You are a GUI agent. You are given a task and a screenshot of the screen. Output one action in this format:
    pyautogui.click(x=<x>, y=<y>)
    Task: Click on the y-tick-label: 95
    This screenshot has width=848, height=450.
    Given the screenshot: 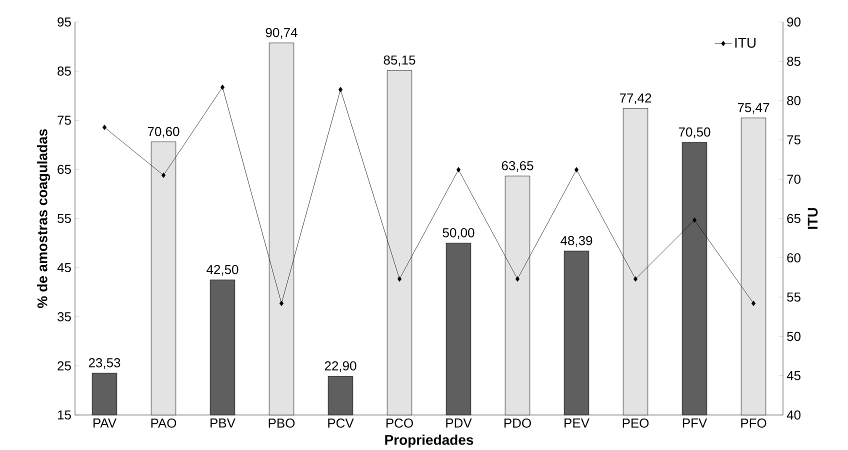 What is the action you would take?
    pyautogui.click(x=64, y=22)
    